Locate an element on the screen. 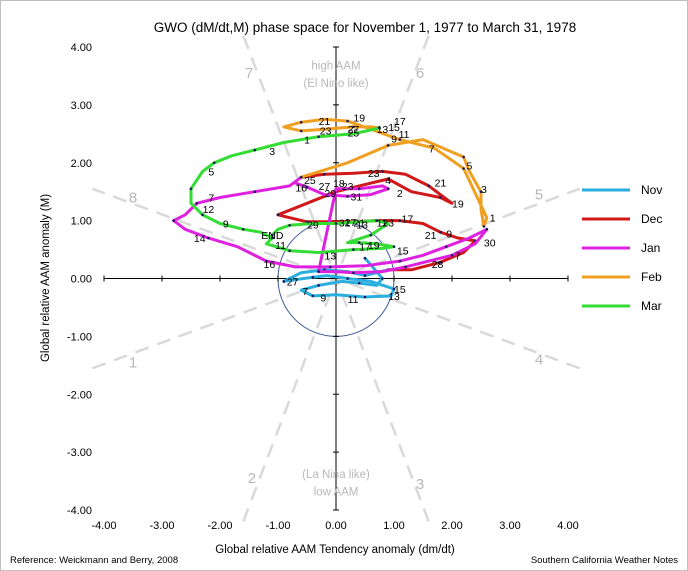 This screenshot has height=571, width=688. phase-label-8: 8 is located at coordinates (133, 197).